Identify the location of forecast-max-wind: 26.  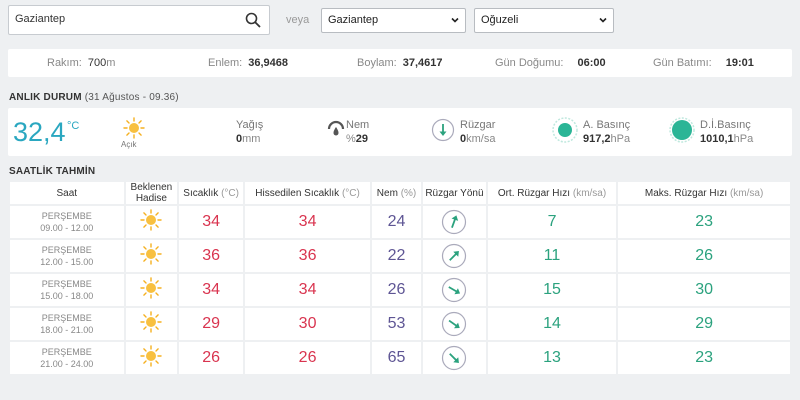
(704, 256).